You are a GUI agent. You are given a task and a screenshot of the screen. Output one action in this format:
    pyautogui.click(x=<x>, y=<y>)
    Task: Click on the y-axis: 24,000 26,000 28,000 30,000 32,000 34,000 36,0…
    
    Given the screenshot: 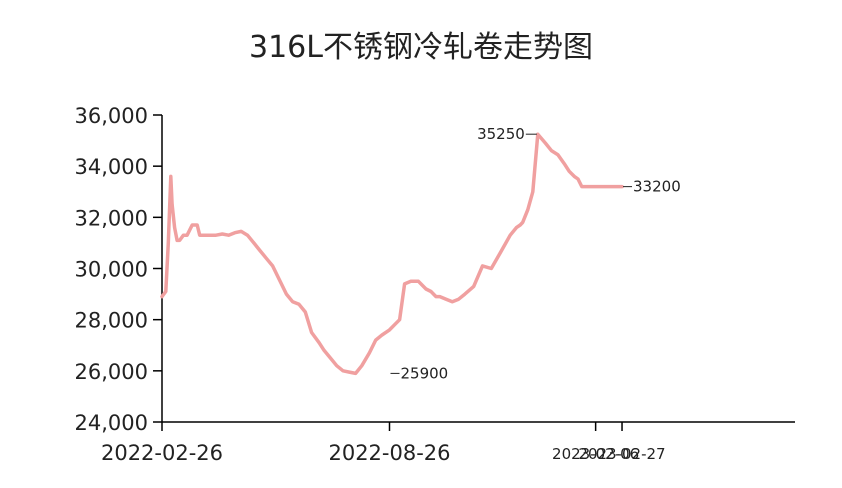 What is the action you would take?
    pyautogui.click(x=119, y=269)
    